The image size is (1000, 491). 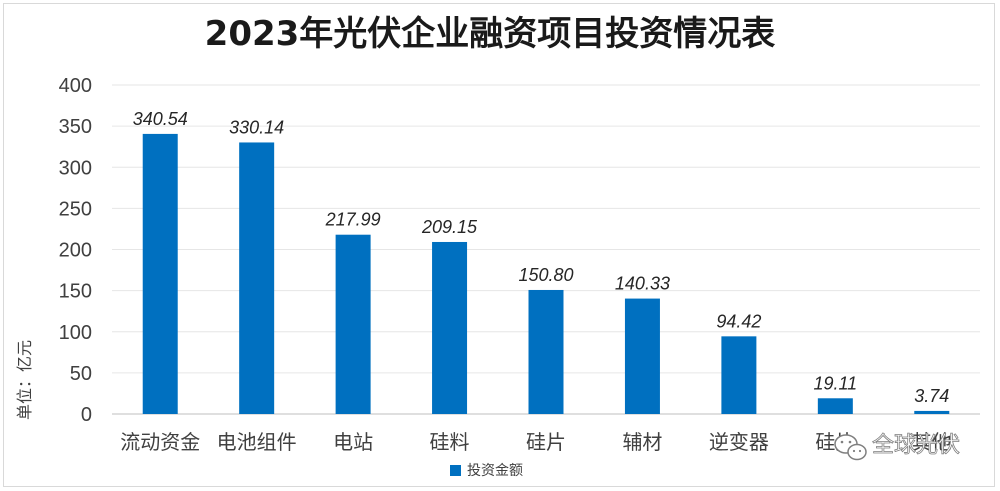 I want to click on y-tick-label: 400, so click(x=75, y=86).